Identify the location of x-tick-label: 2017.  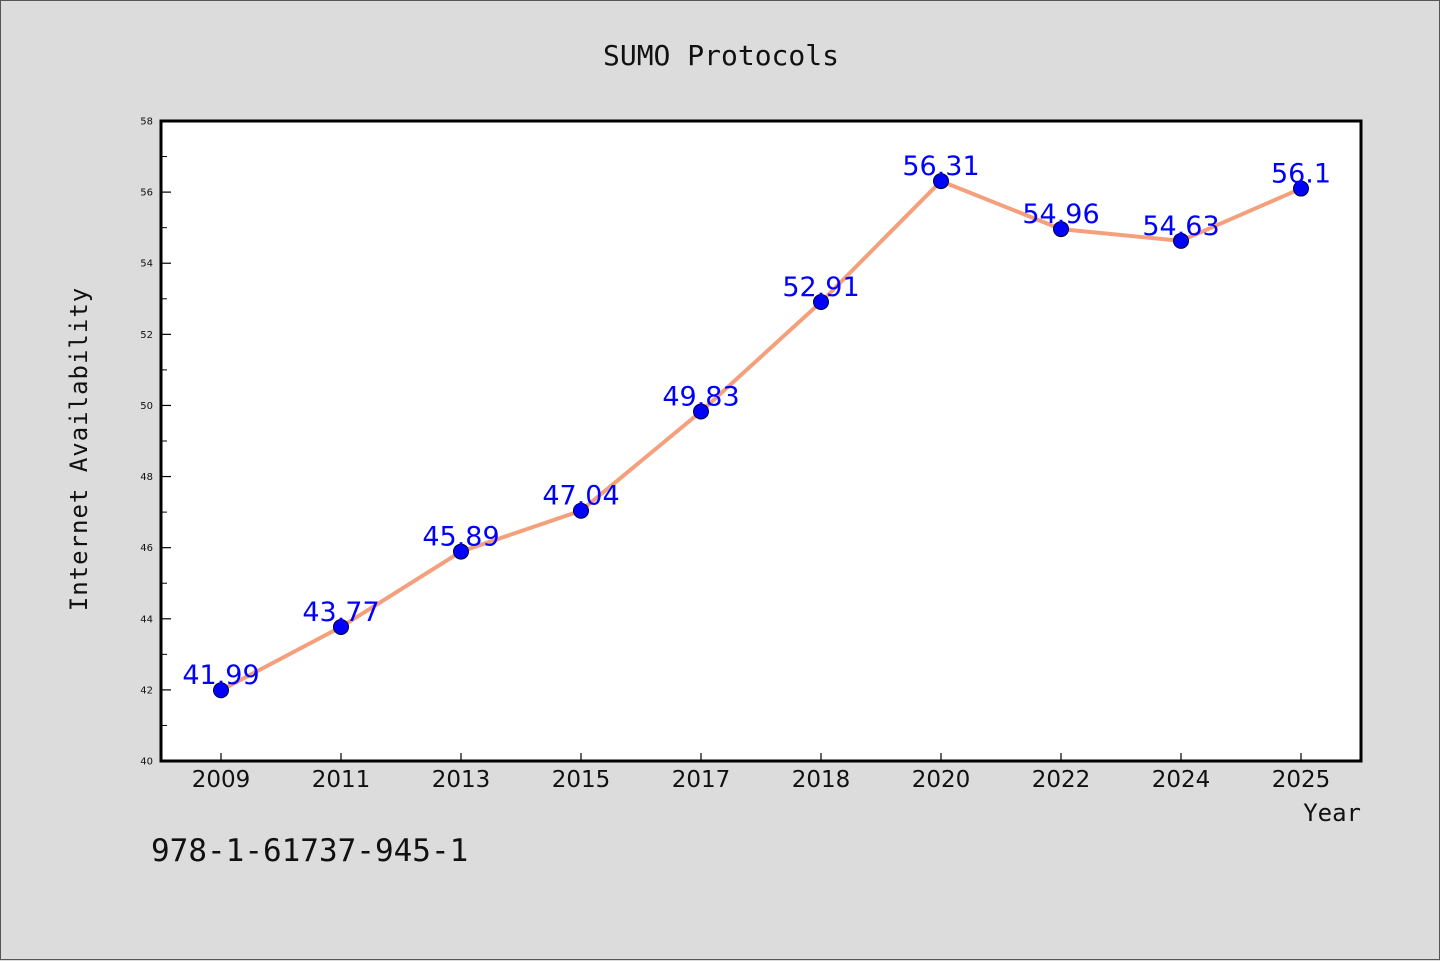
(701, 780).